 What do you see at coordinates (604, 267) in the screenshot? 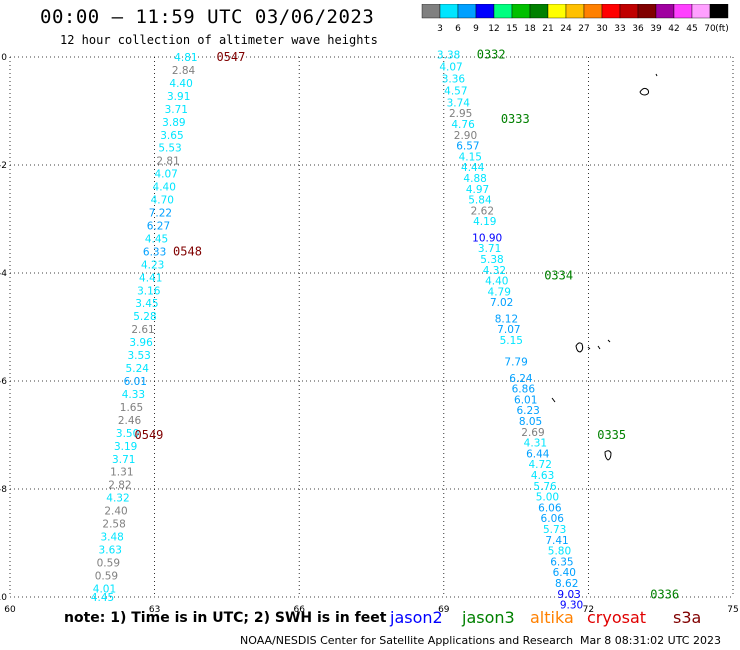
I see `coastline` at bounding box center [604, 267].